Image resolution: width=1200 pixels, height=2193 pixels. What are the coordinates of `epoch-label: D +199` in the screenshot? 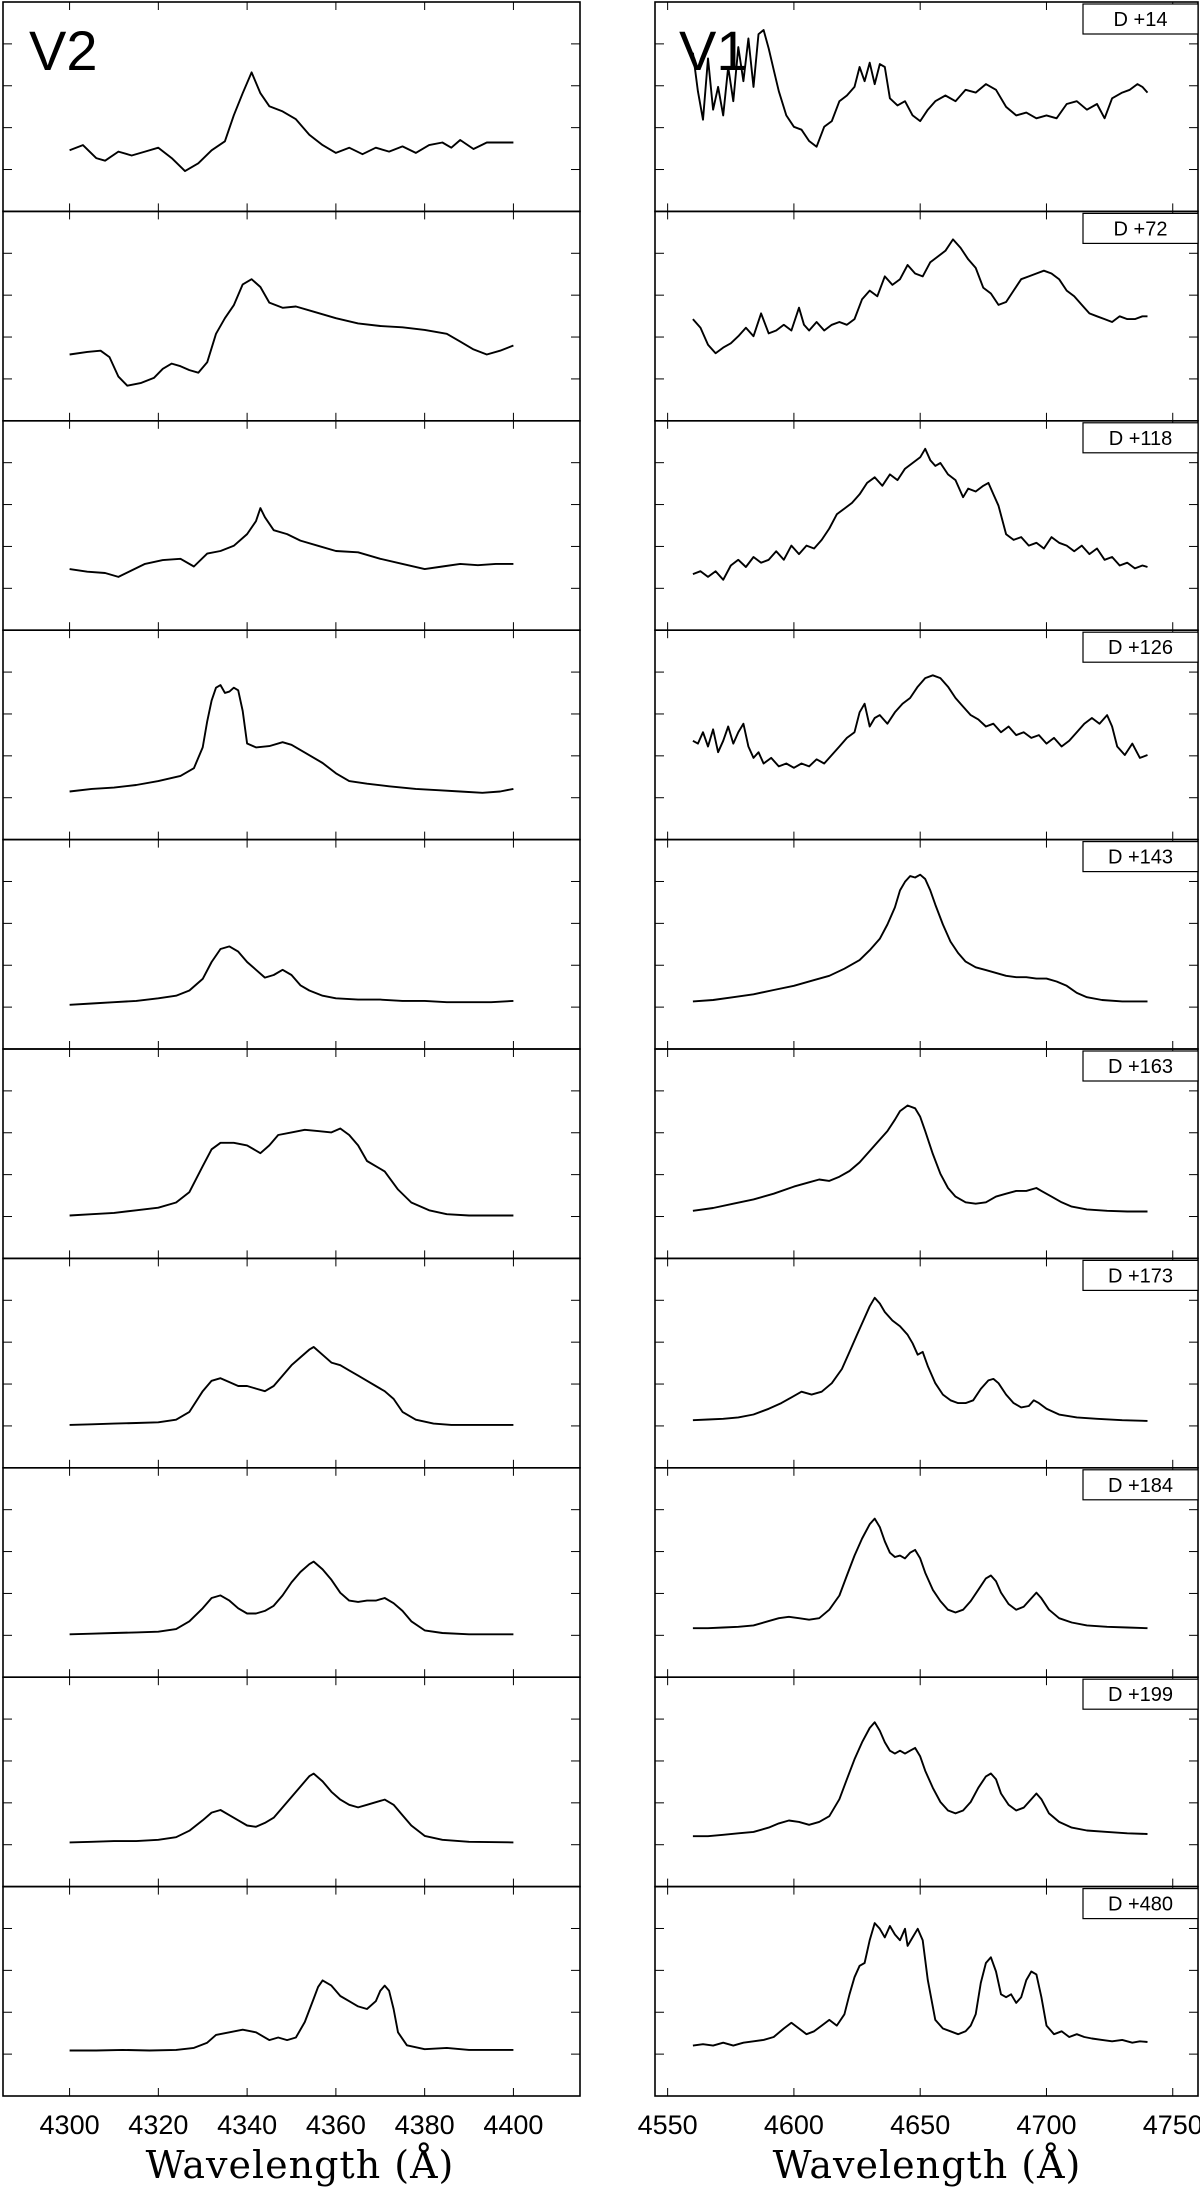 It's located at (1140, 1695).